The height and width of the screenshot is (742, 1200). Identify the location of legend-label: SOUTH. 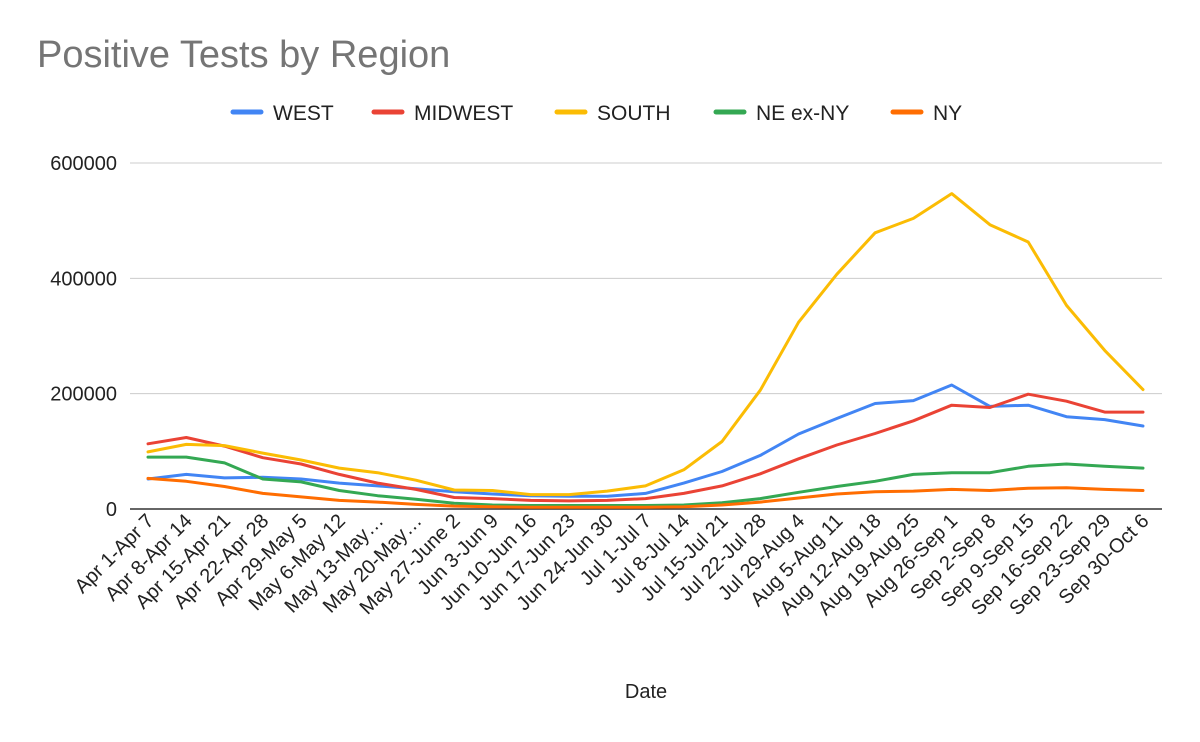
(634, 113).